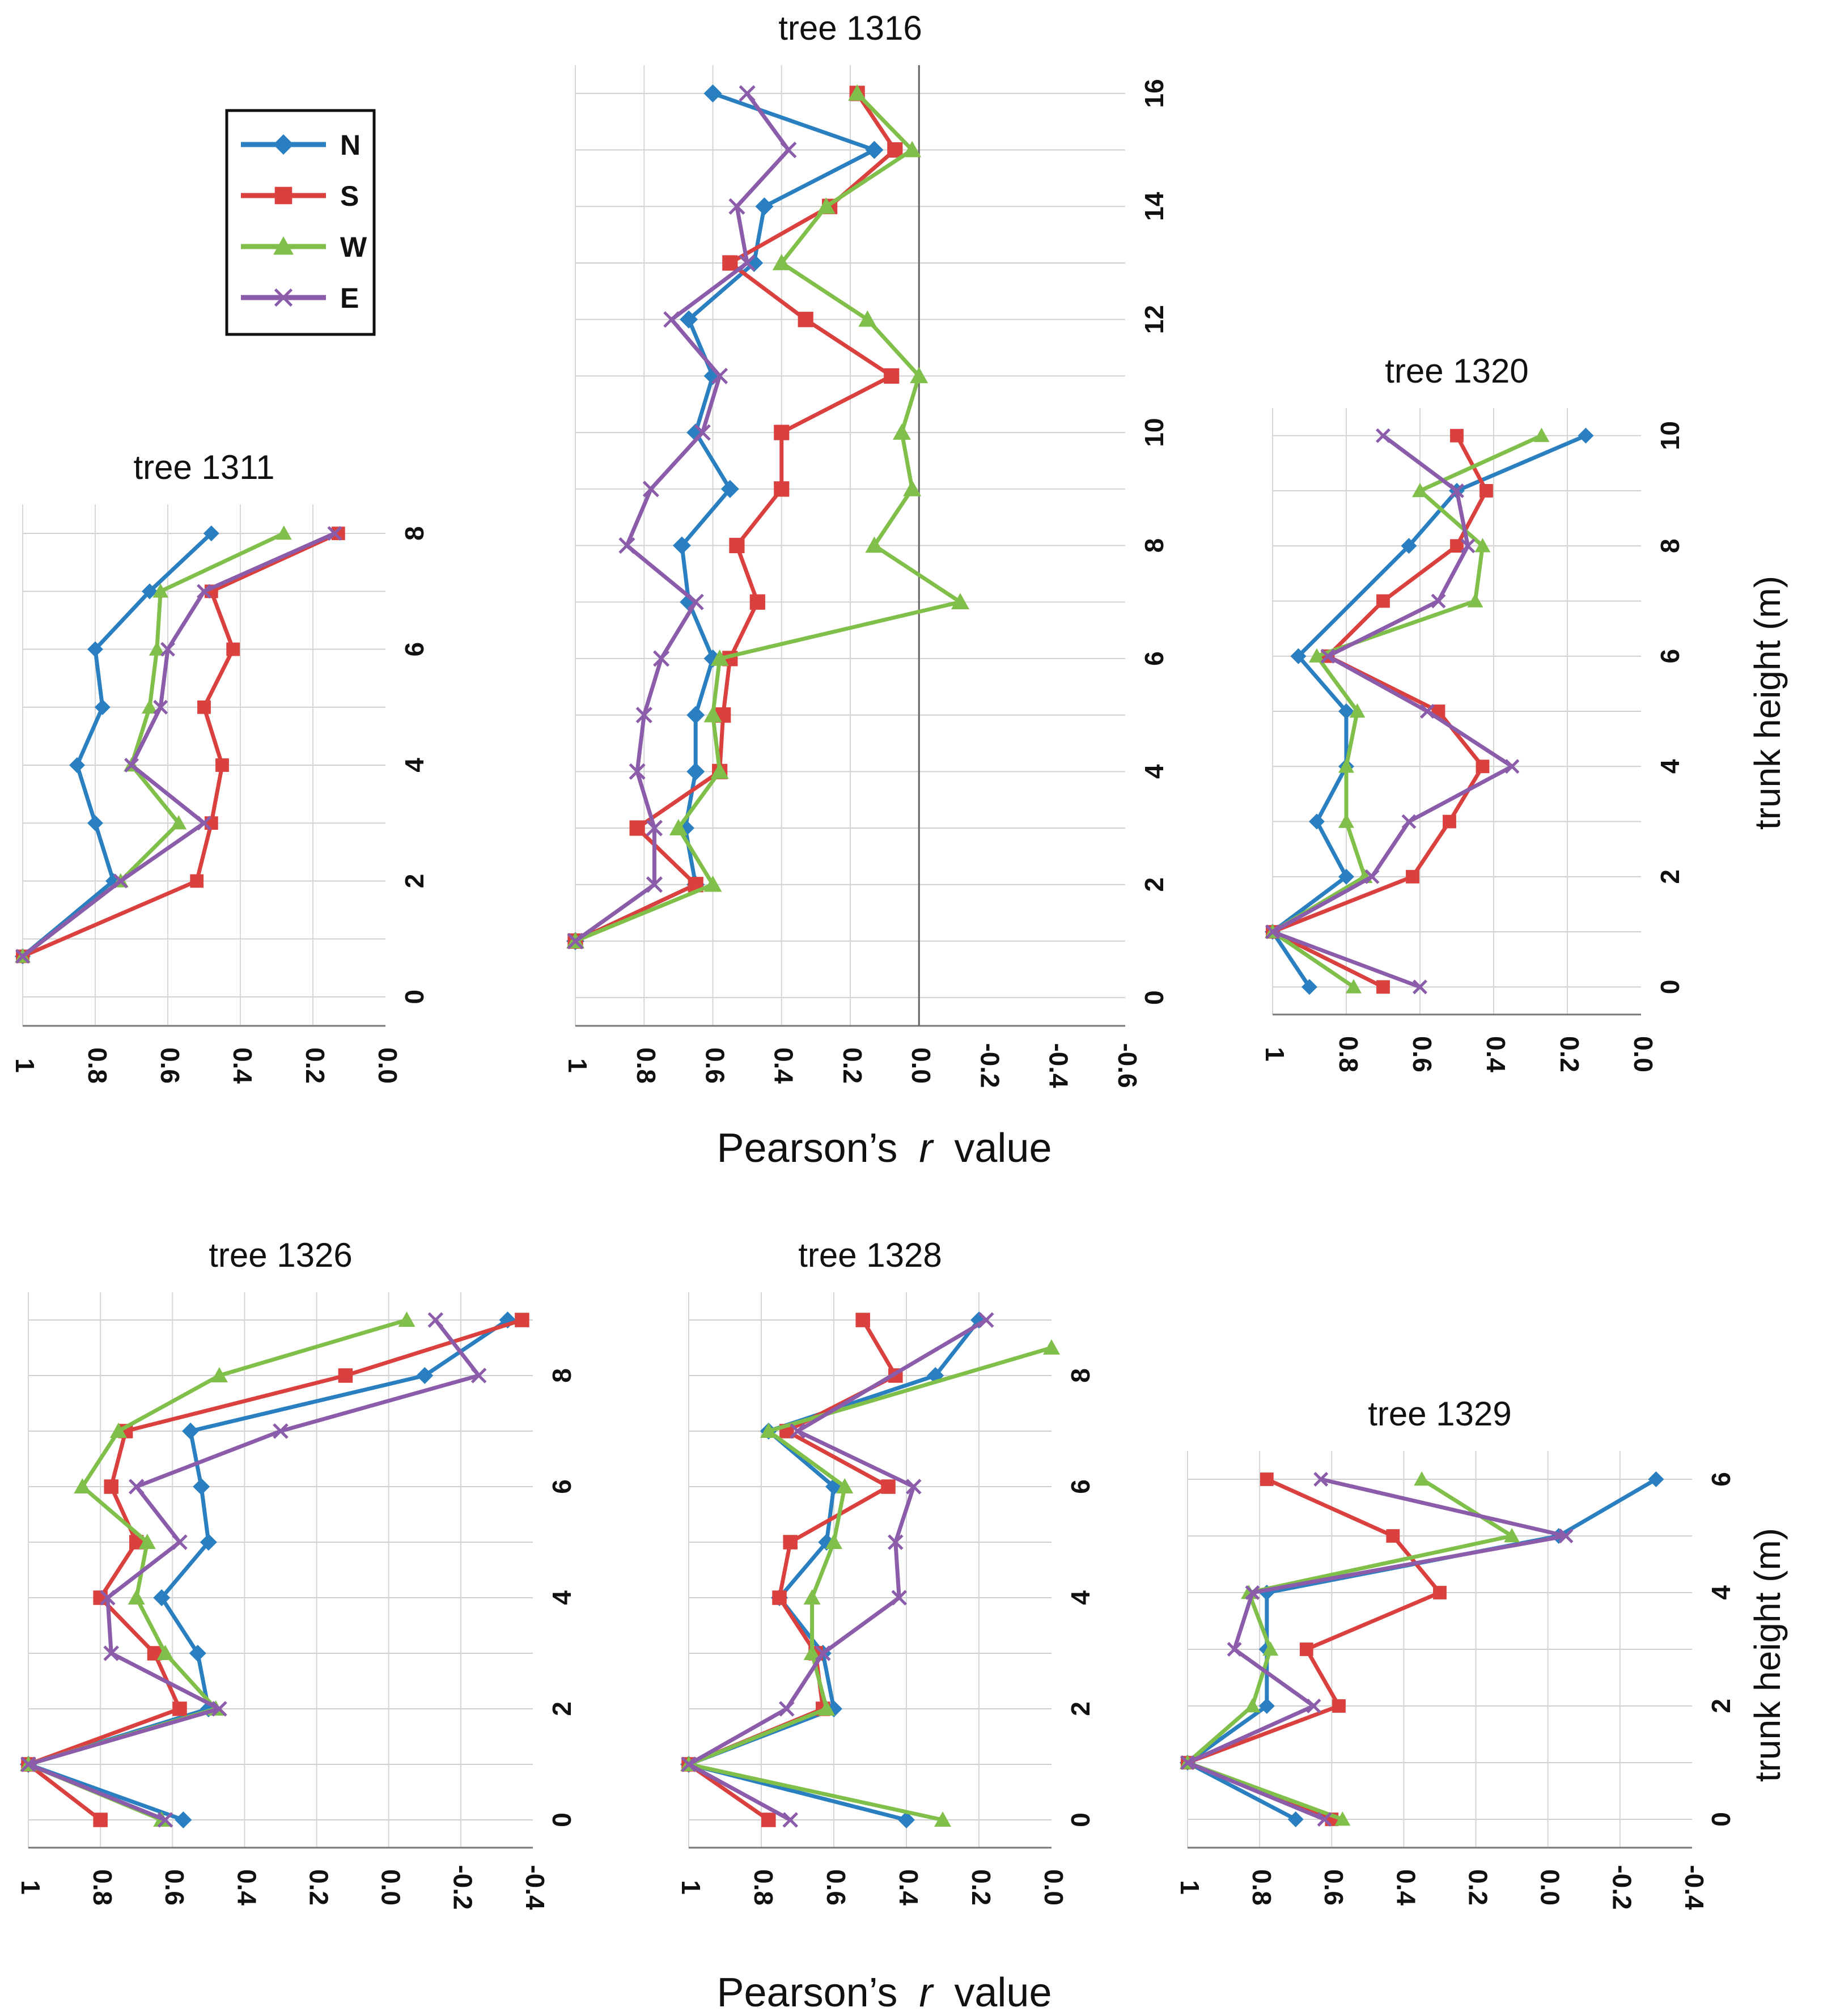  I want to click on y-tick-label: 2, so click(1081, 1708).